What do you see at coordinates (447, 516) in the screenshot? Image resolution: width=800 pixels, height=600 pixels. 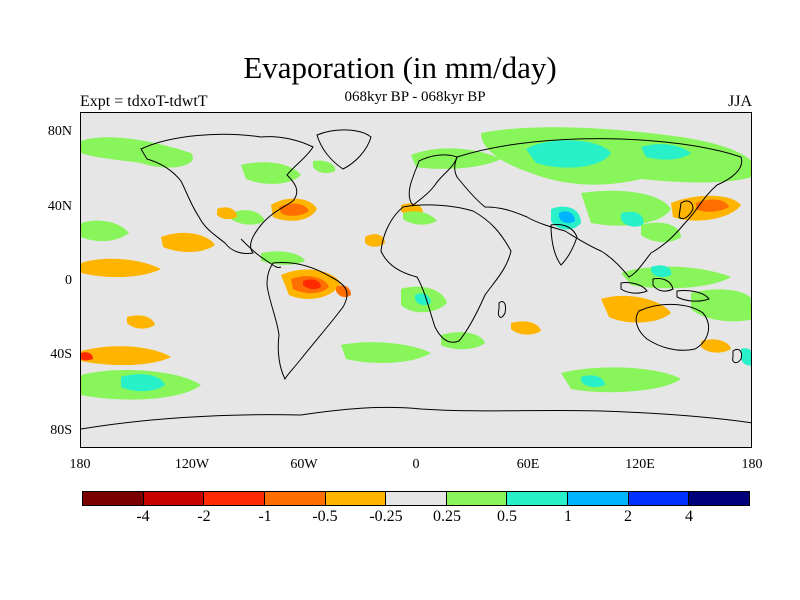 I see `colorbar-label: 0.25` at bounding box center [447, 516].